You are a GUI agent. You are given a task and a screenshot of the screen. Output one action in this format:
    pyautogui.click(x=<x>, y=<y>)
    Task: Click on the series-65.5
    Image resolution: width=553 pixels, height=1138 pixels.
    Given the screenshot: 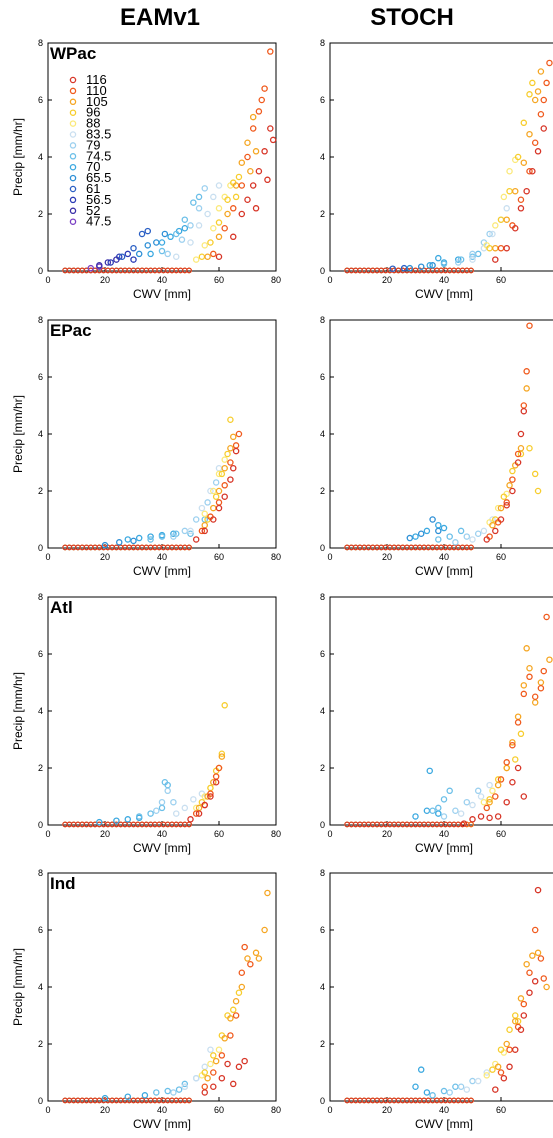 What is the action you would take?
    pyautogui.click(x=424, y=529)
    